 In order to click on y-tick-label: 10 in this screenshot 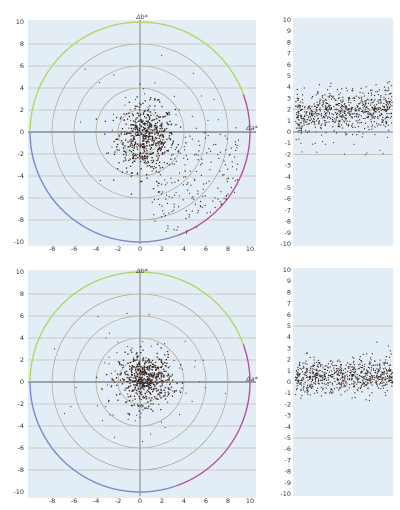, I will do `click(20, 272)`.